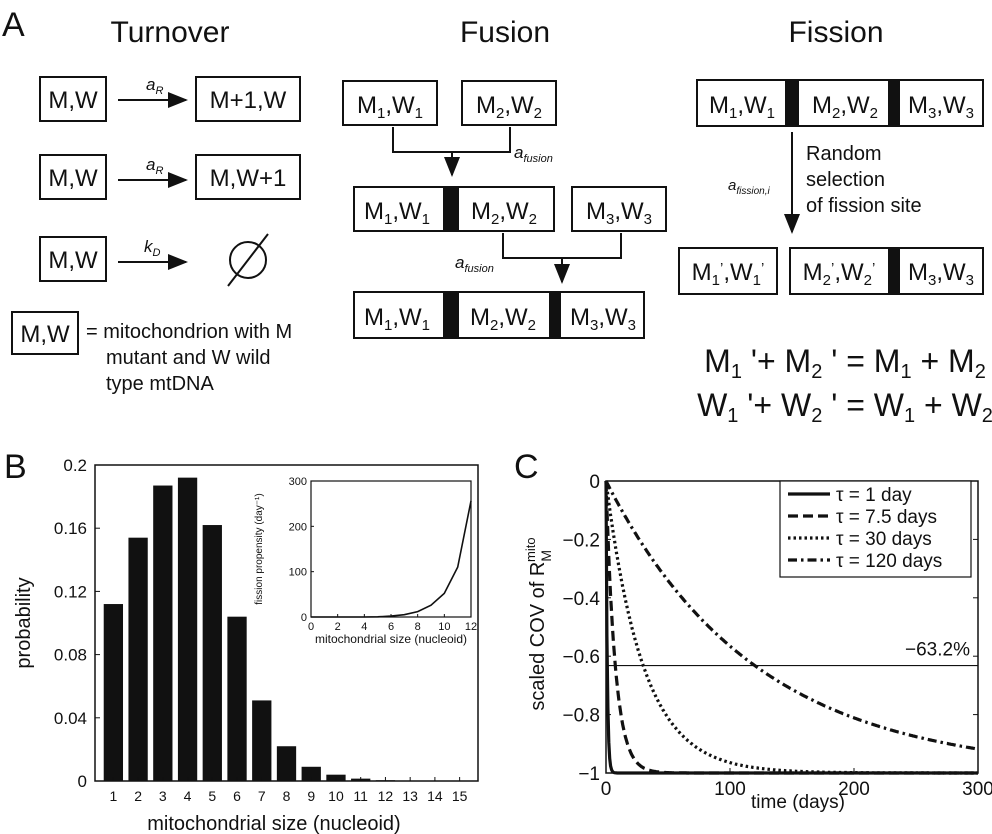  I want to click on c-y-tick-label: −0.2, so click(581, 540).